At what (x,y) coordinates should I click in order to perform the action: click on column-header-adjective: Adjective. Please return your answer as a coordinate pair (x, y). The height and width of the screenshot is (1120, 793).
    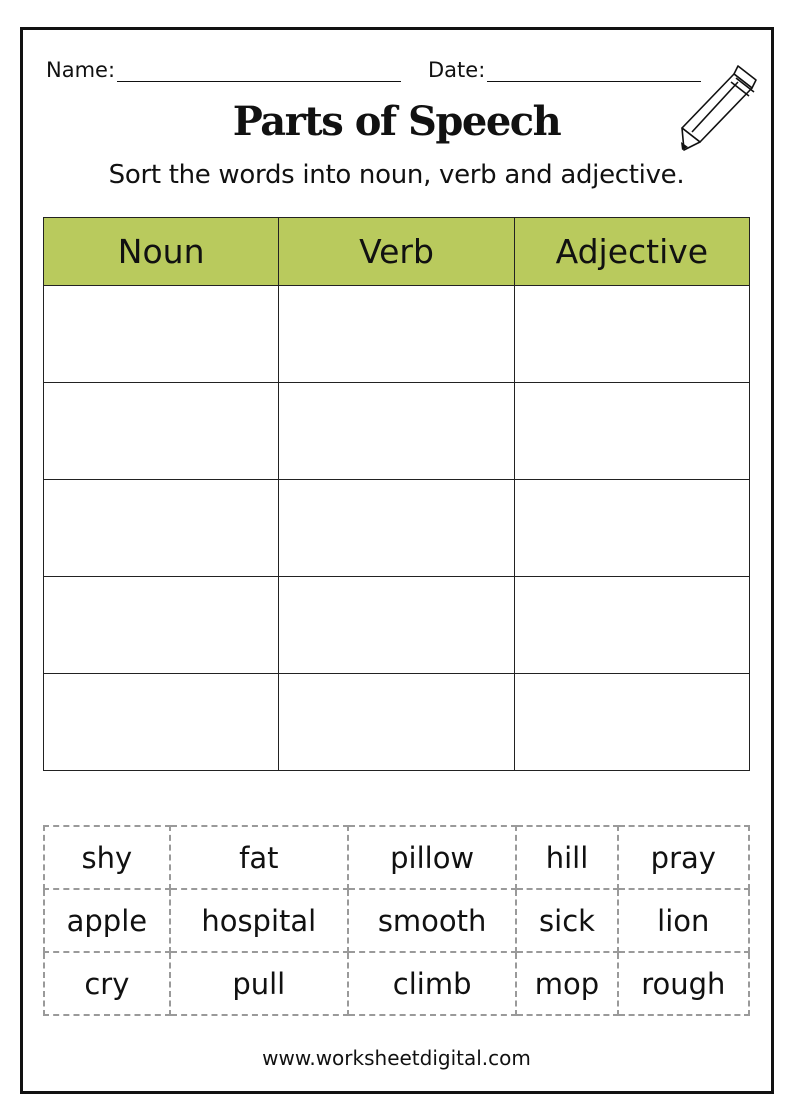
    Looking at the image, I should click on (632, 251).